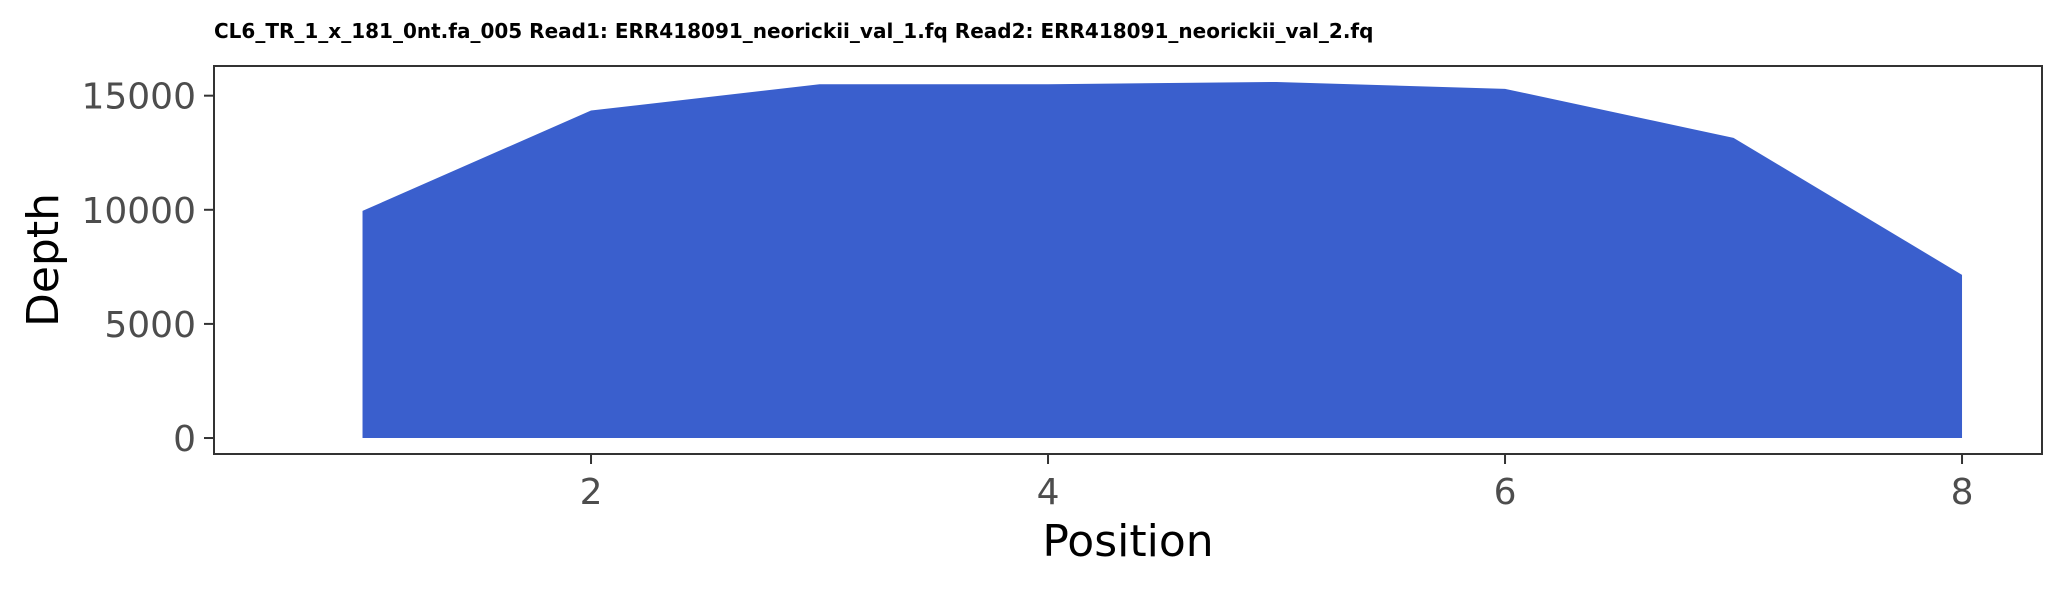 This screenshot has width=2066, height=594. What do you see at coordinates (1127, 541) in the screenshot?
I see `x-axis-title: Position` at bounding box center [1127, 541].